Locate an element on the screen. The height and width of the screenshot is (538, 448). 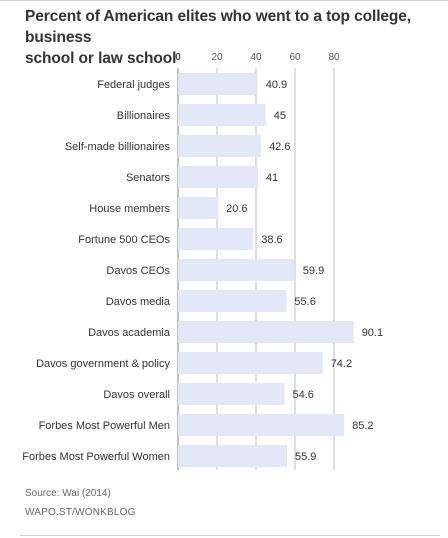
value-label: 55.9 is located at coordinates (305, 457).